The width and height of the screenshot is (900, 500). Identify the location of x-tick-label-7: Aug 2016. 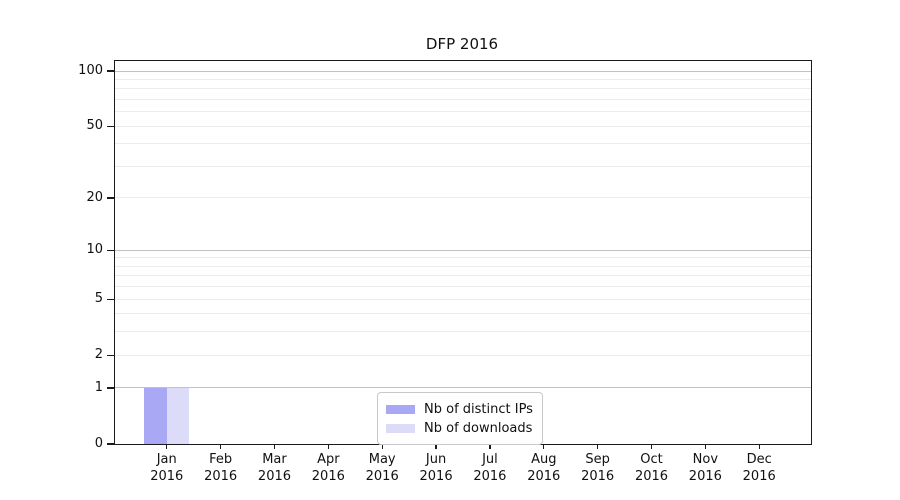
(544, 468).